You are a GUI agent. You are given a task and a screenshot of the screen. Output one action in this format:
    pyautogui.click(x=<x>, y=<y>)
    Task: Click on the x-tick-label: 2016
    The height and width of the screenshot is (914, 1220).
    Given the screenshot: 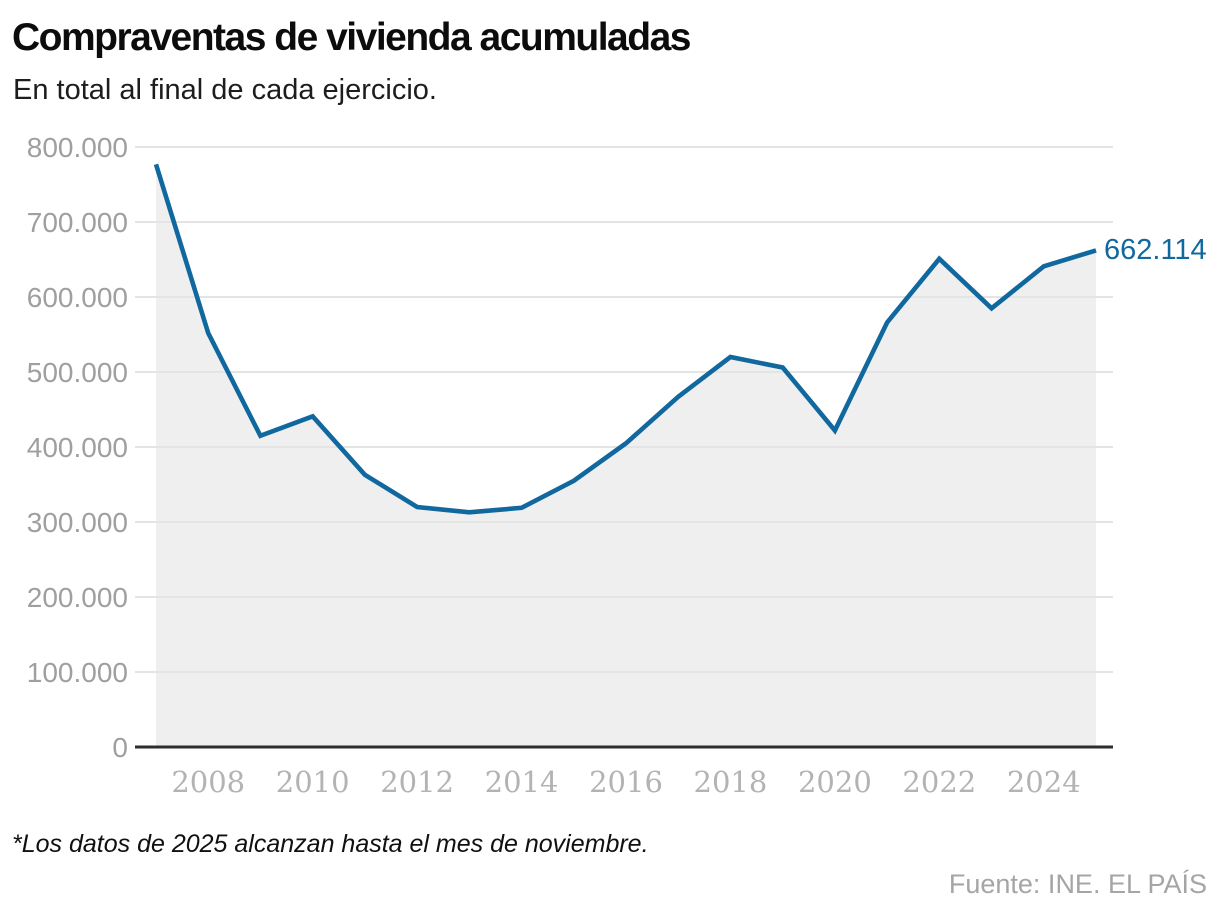 What is the action you would take?
    pyautogui.click(x=626, y=782)
    